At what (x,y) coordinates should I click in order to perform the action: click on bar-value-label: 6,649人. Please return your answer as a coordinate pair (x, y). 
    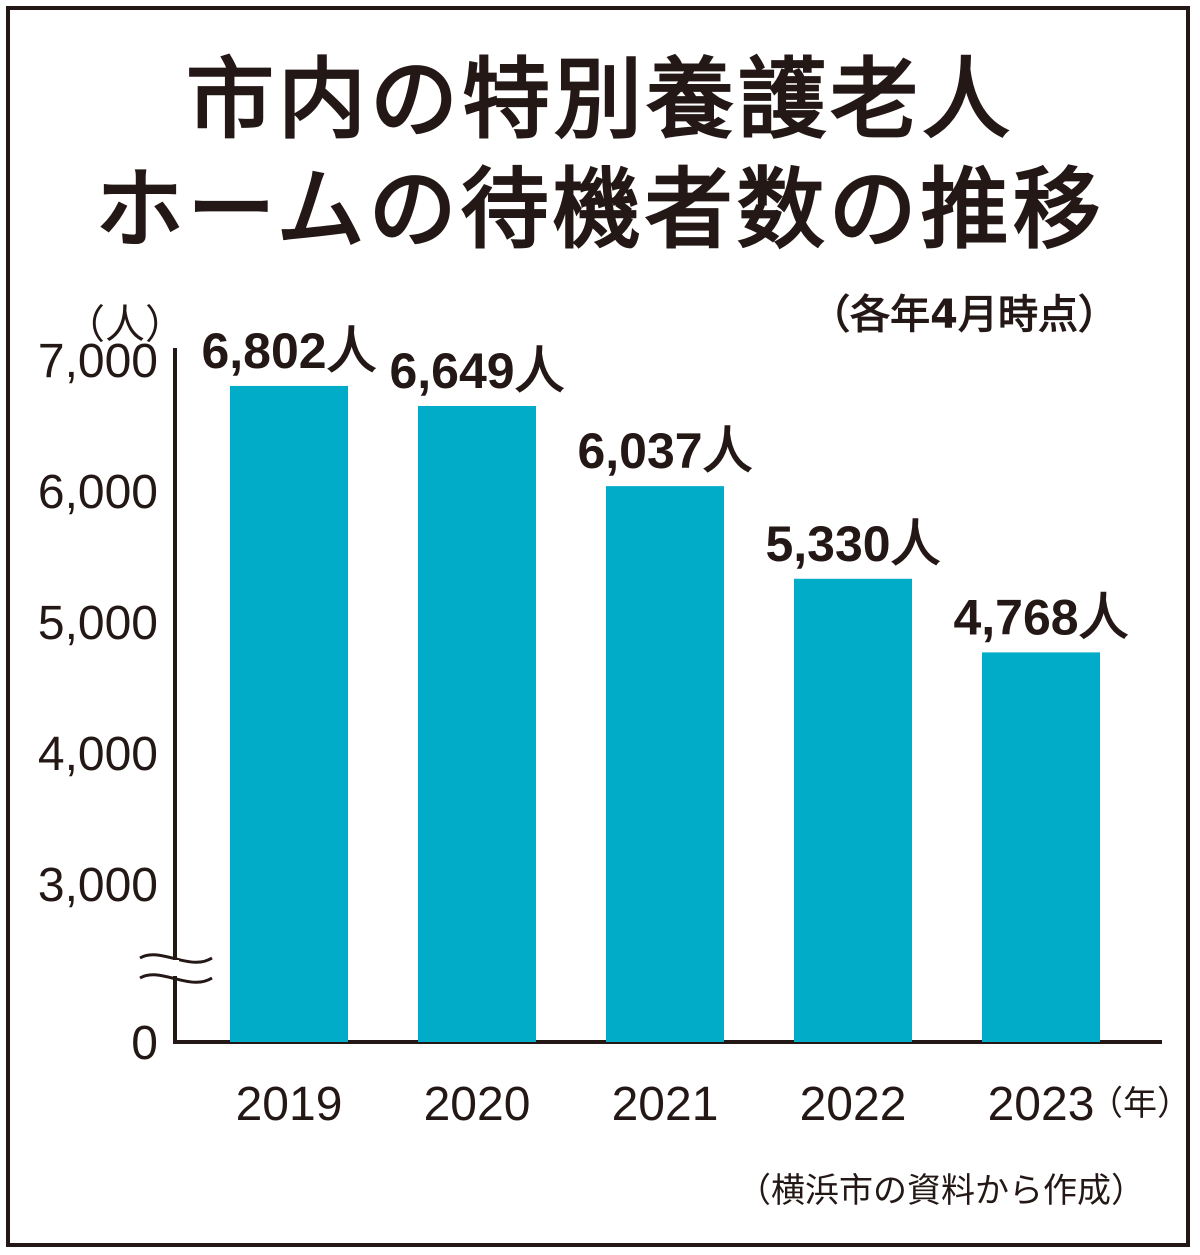
    Looking at the image, I should click on (476, 371).